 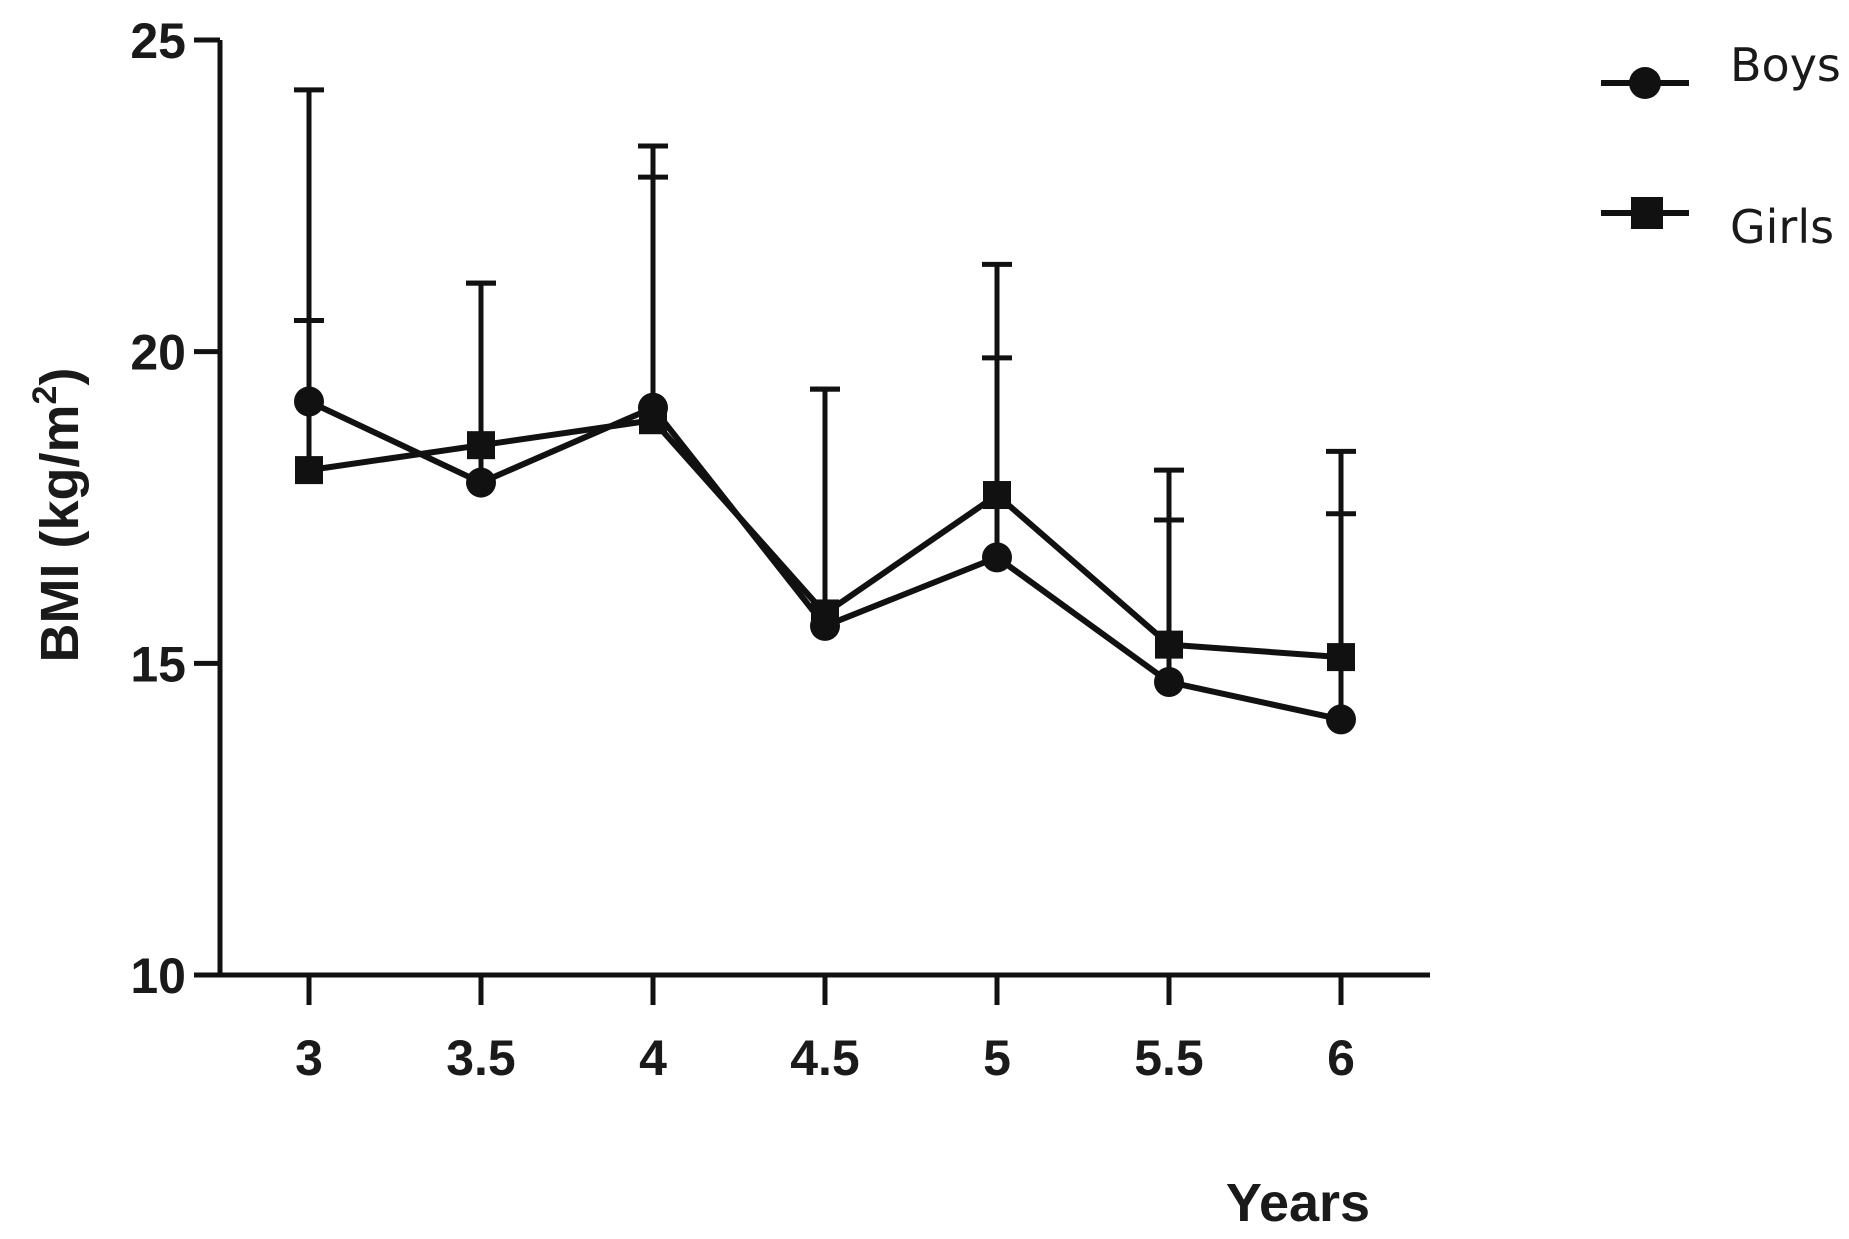 I want to click on y-ticks: 10 15 20 25, so click(x=175, y=508).